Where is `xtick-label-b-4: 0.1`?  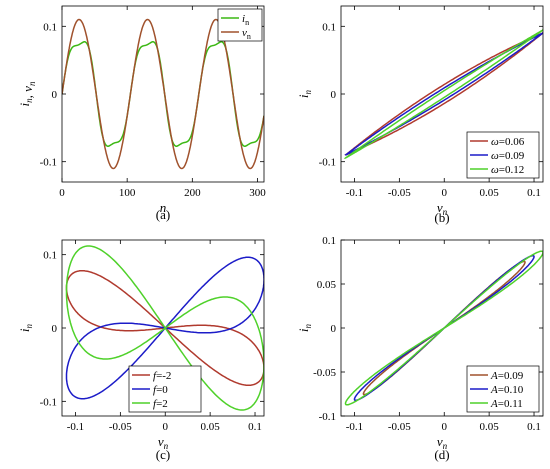
xtick-label-b-4: 0.1 is located at coordinates (534, 193).